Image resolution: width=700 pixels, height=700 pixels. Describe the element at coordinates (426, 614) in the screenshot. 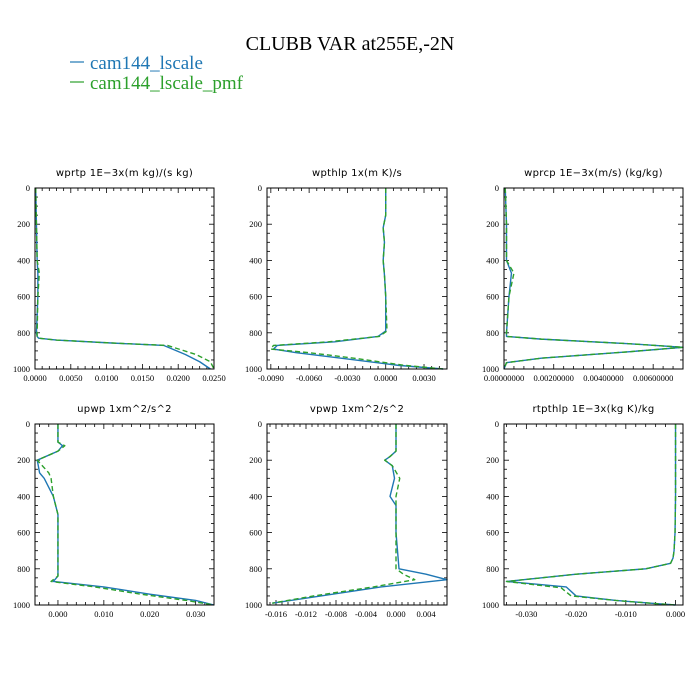

I see `x-tick-label: 0.004` at that location.